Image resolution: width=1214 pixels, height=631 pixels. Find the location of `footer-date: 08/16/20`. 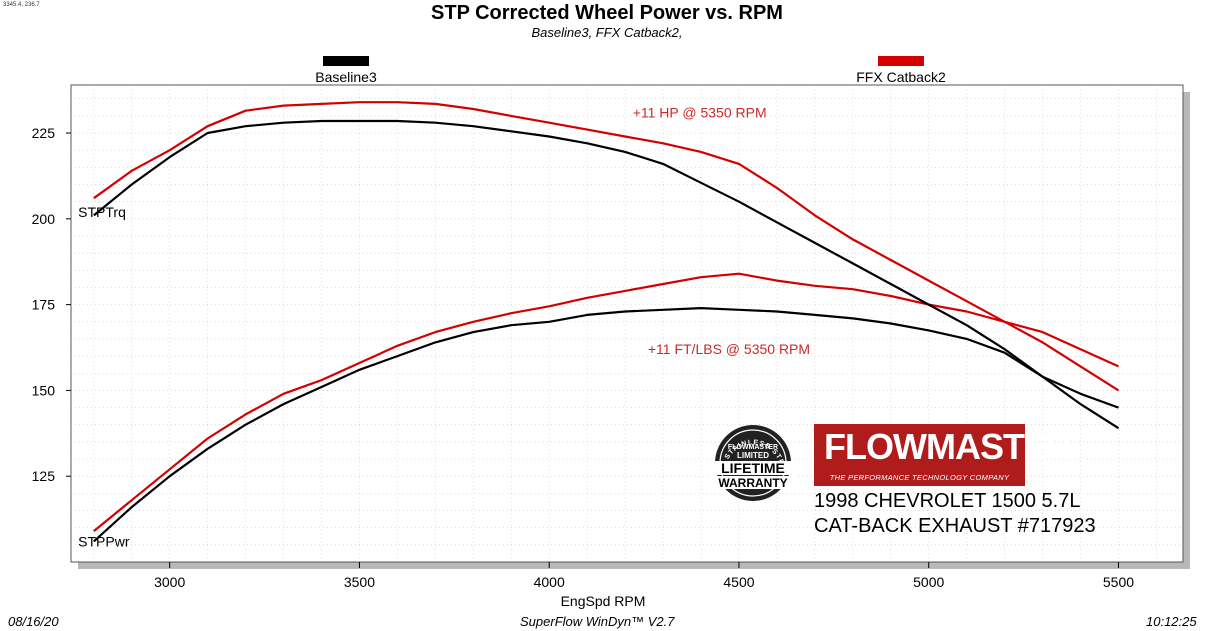

footer-date: 08/16/20 is located at coordinates (33, 621).